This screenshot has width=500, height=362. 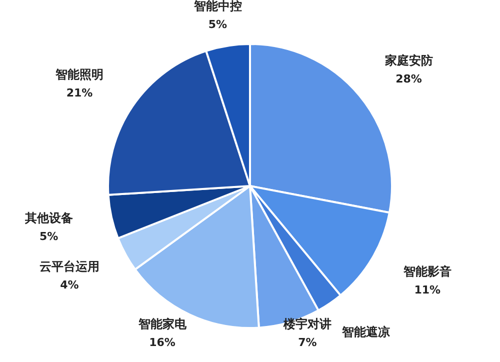 I want to click on data-label: 11%, so click(x=427, y=290).